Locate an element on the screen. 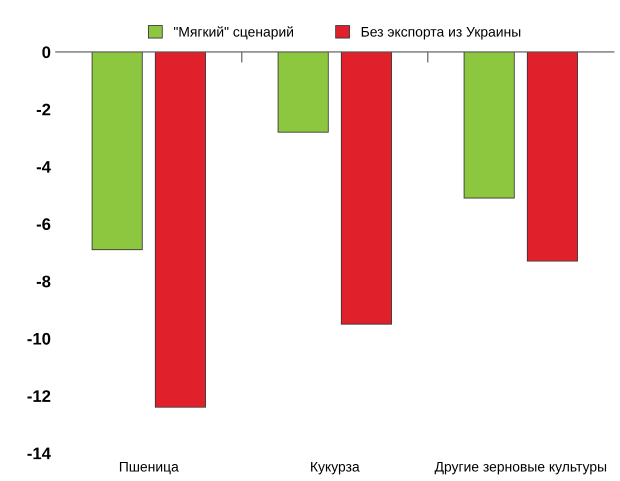  x-tick-label: Кукурза is located at coordinates (335, 468).